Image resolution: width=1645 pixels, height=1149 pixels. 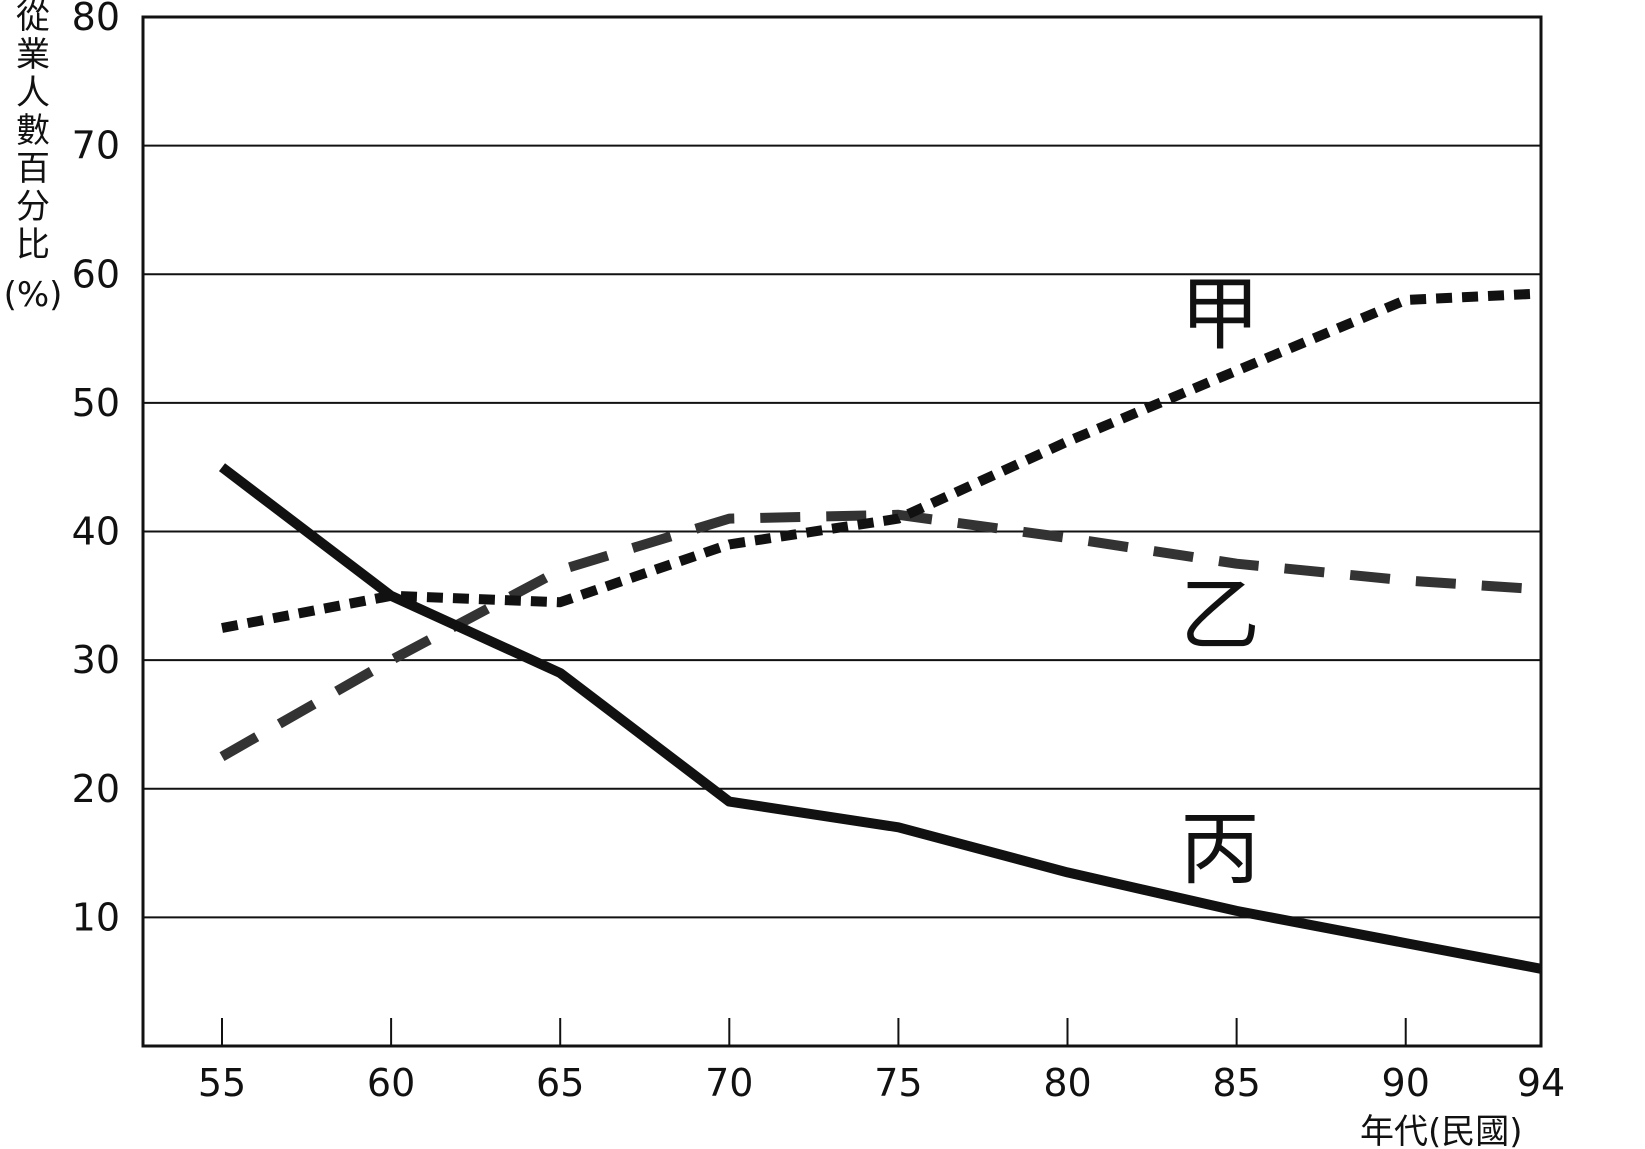 I want to click on y-tick-label: 80, so click(x=96, y=19).